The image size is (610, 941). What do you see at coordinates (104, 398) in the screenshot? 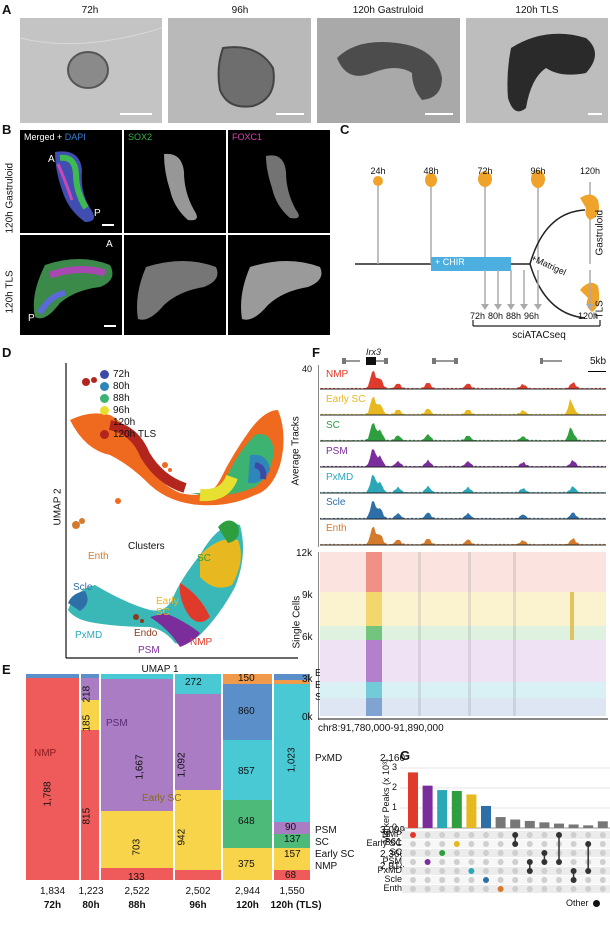
I see `legend-dot-88h` at bounding box center [104, 398].